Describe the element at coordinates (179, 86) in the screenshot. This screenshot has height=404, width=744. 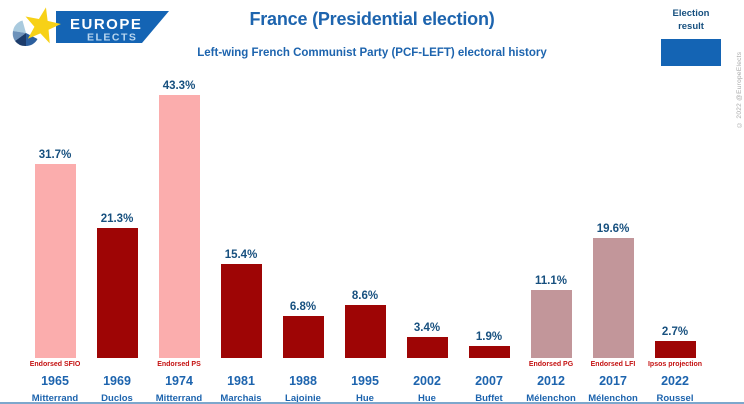
I see `value-label: 43.3%` at that location.